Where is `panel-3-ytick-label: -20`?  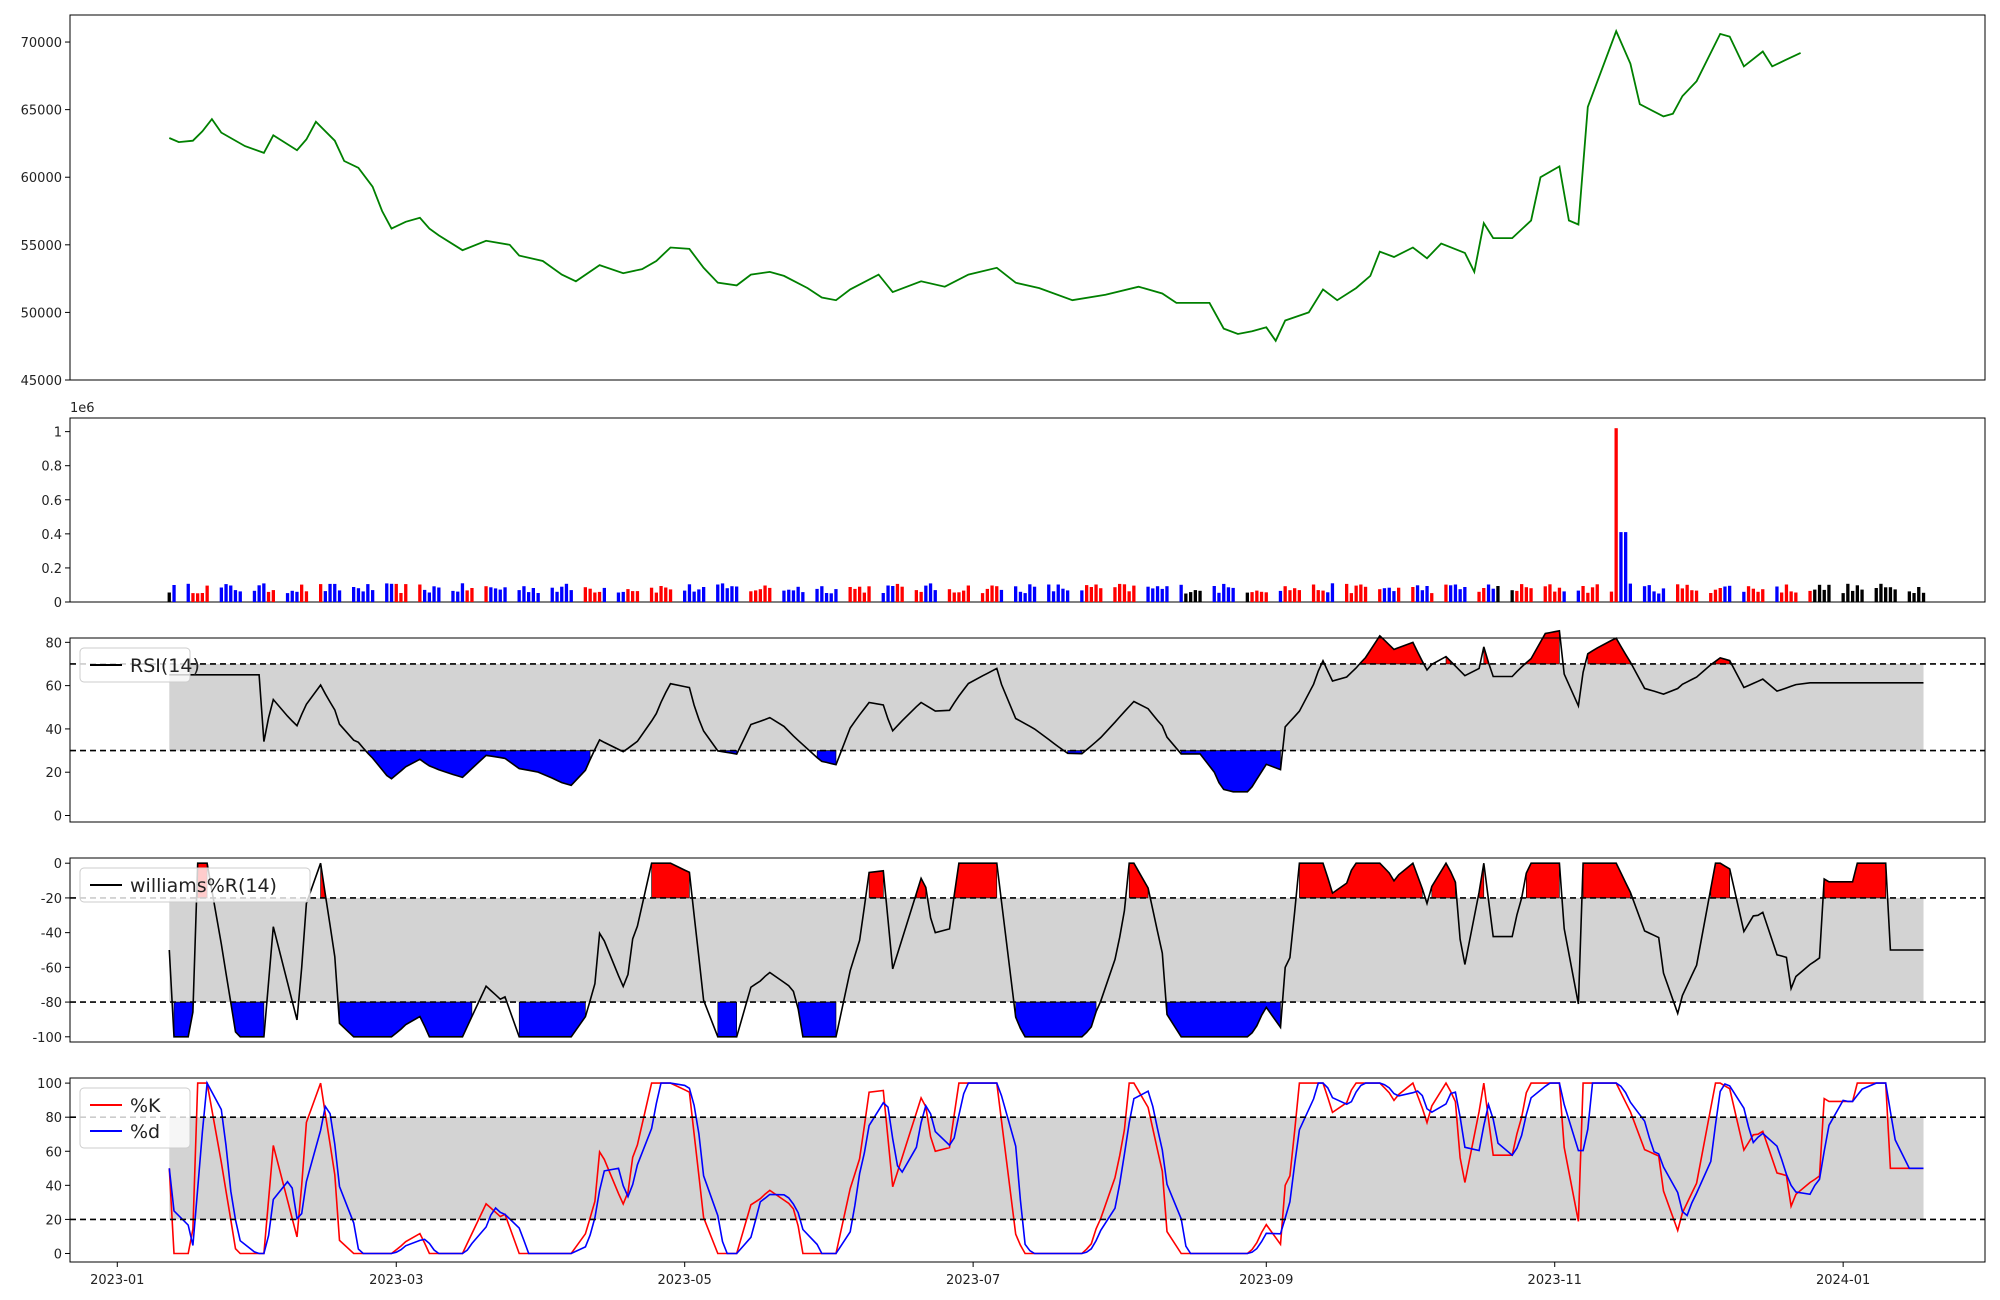
panel-3-ytick-label: -20 is located at coordinates (51, 899).